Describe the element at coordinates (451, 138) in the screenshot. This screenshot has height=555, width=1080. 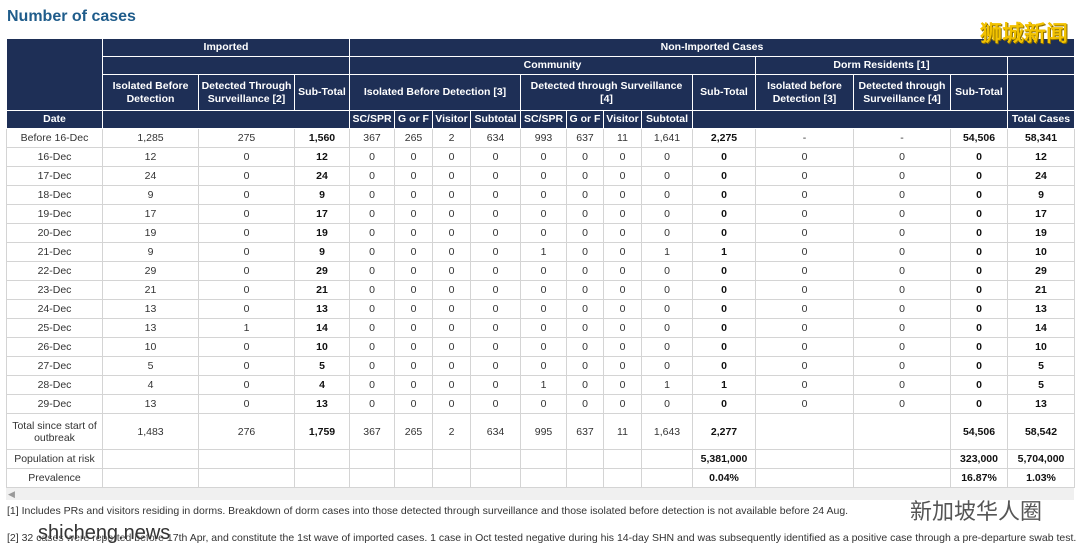
I see `table-cell: 2` at that location.